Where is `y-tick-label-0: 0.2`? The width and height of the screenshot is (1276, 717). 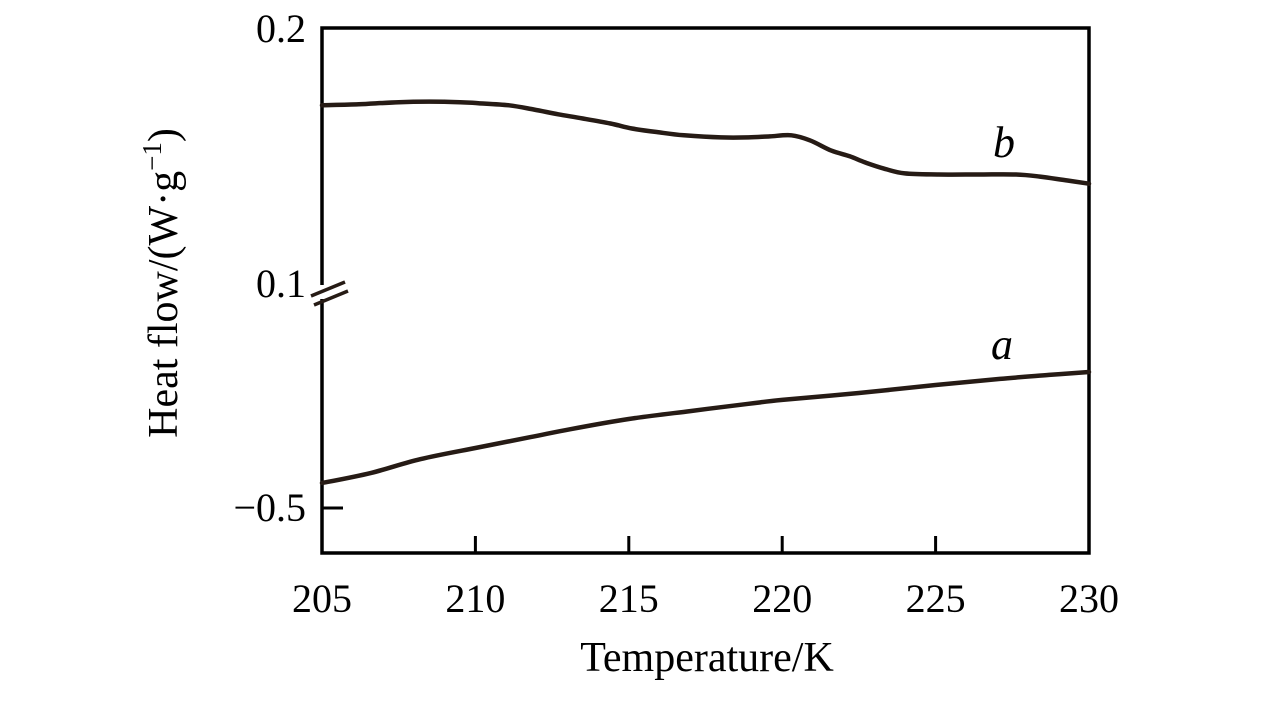
y-tick-label-0: 0.2 is located at coordinates (281, 28).